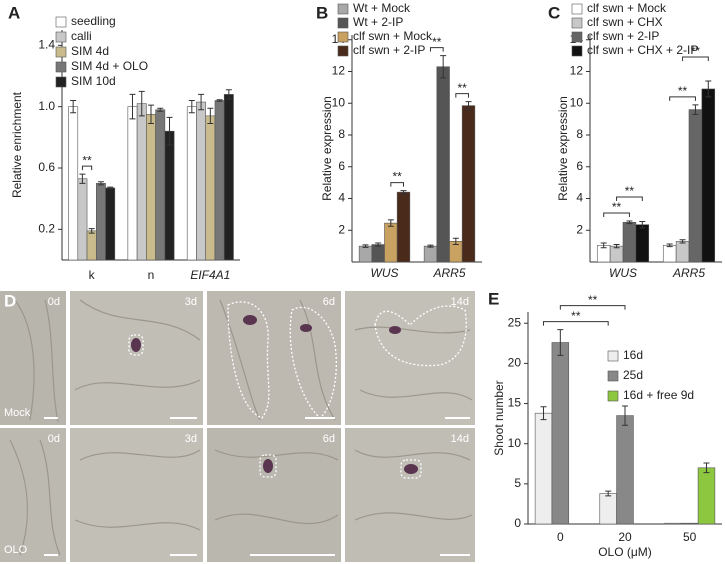  What do you see at coordinates (493, 298) in the screenshot?
I see `panel-label: E` at bounding box center [493, 298].